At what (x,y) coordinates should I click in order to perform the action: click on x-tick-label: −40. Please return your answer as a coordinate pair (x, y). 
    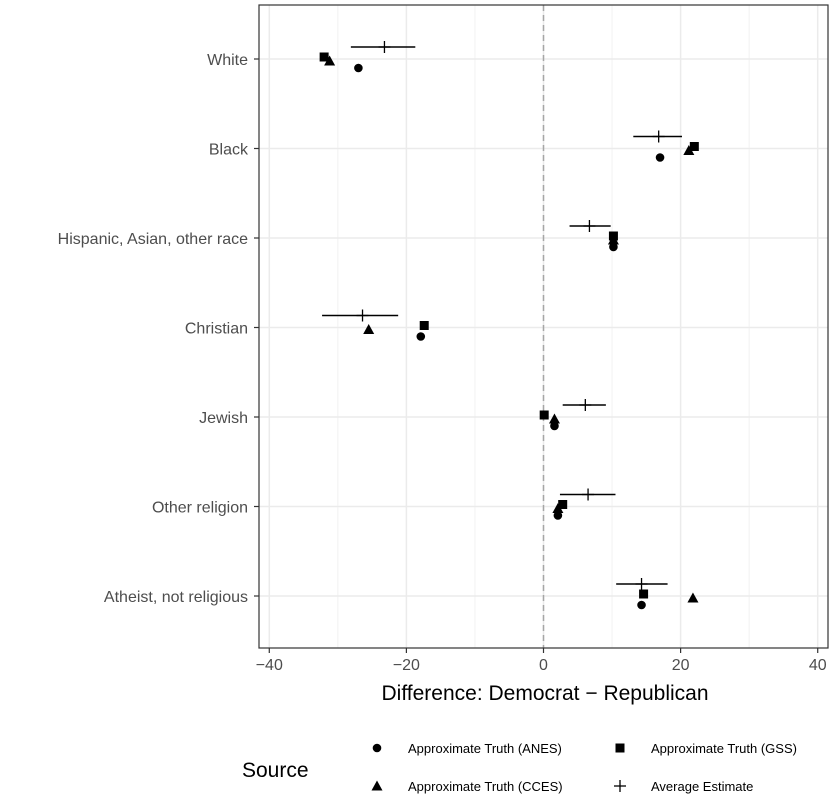
    Looking at the image, I should click on (269, 665).